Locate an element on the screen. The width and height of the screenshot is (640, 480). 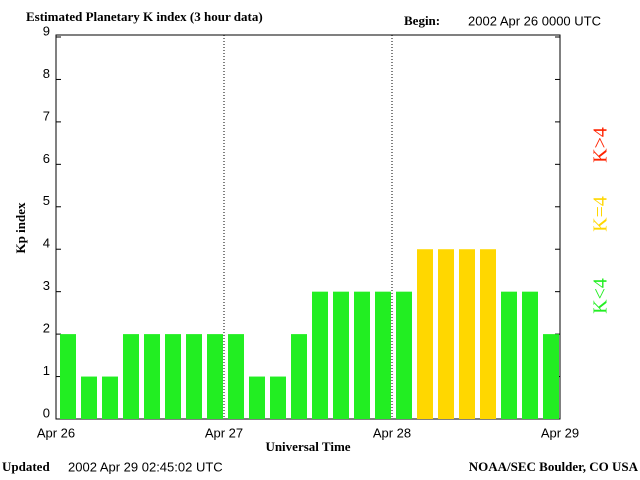
y-axis-label: Kp index is located at coordinates (20, 227).